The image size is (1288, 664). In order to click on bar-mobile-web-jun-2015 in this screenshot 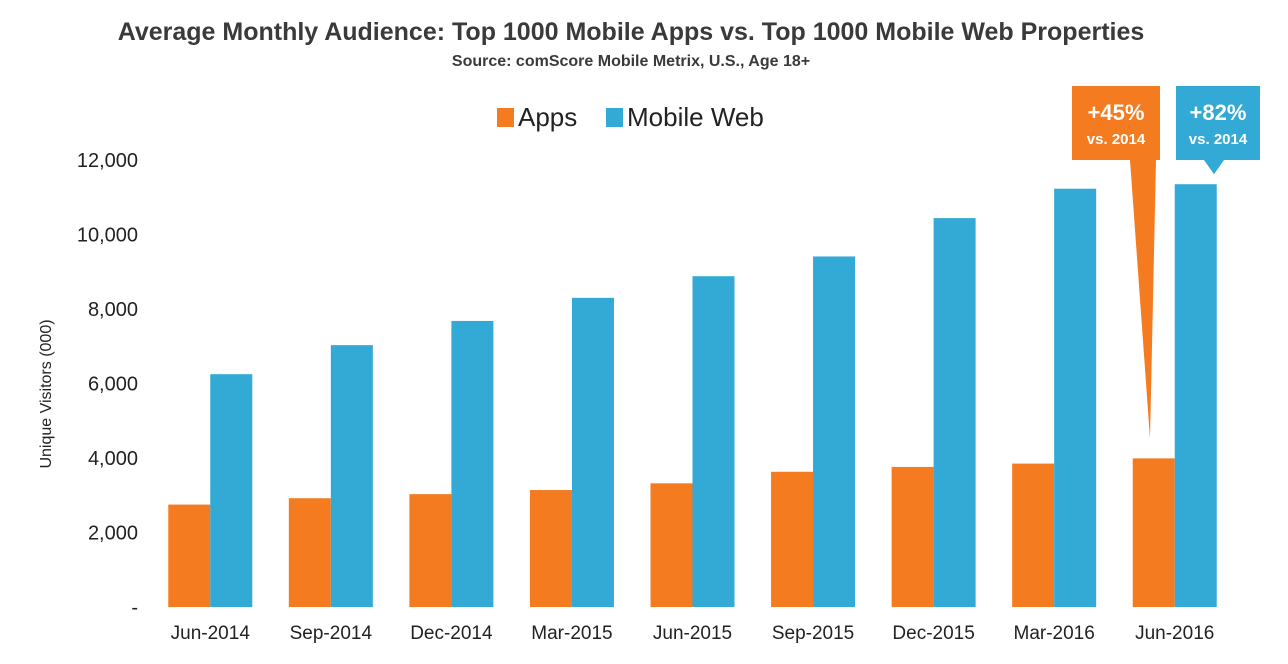, I will do `click(713, 441)`.